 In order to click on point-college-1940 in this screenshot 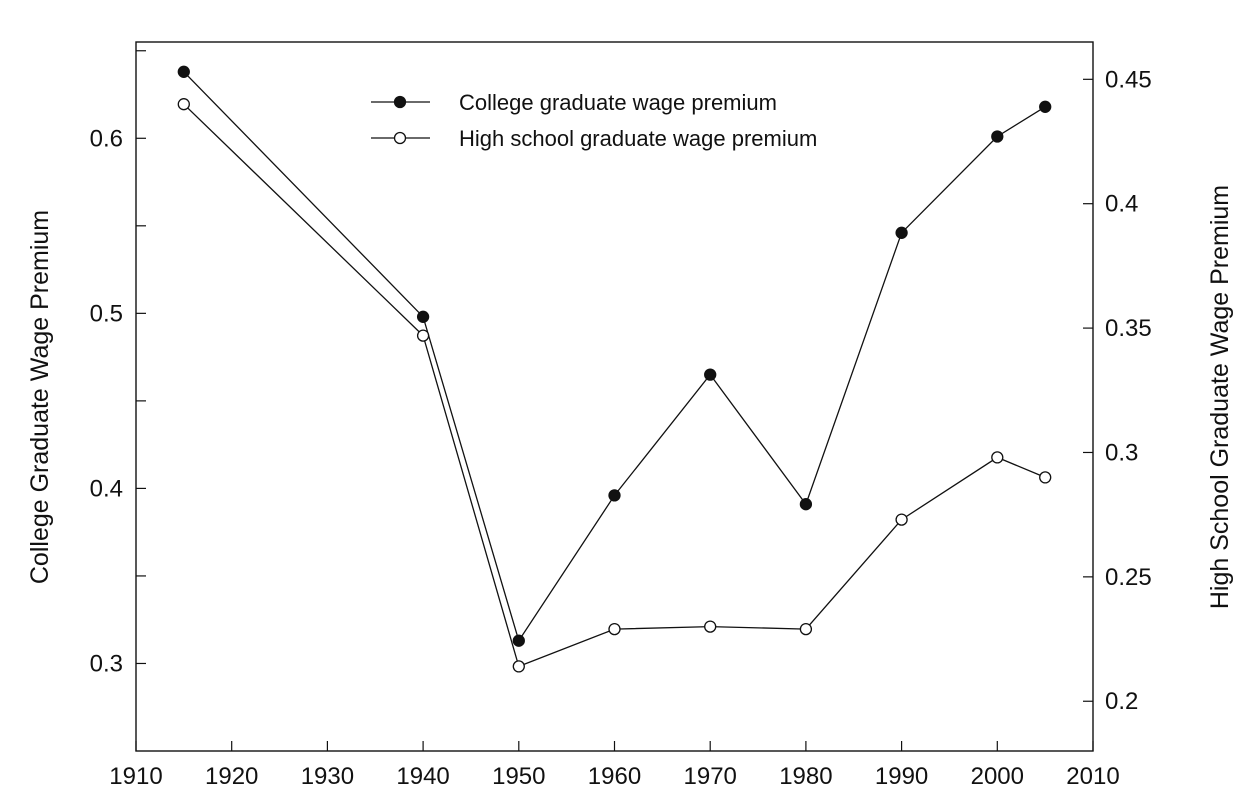, I will do `click(423, 316)`.